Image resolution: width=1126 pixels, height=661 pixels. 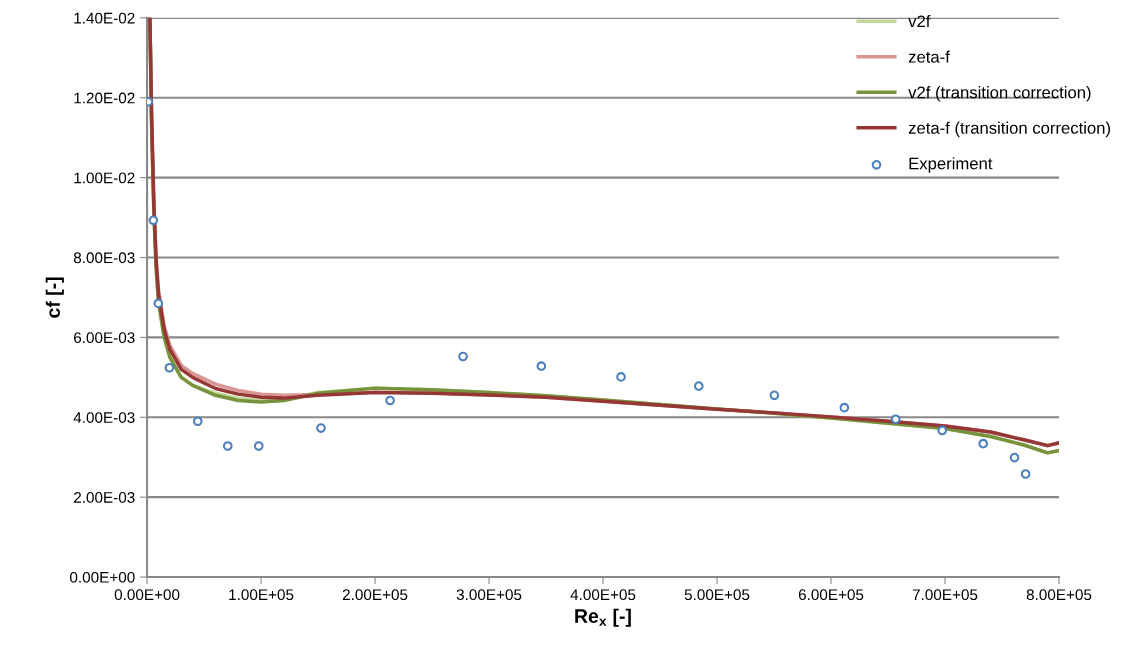 I want to click on x-tick-label: 2.00E+05, so click(x=375, y=595).